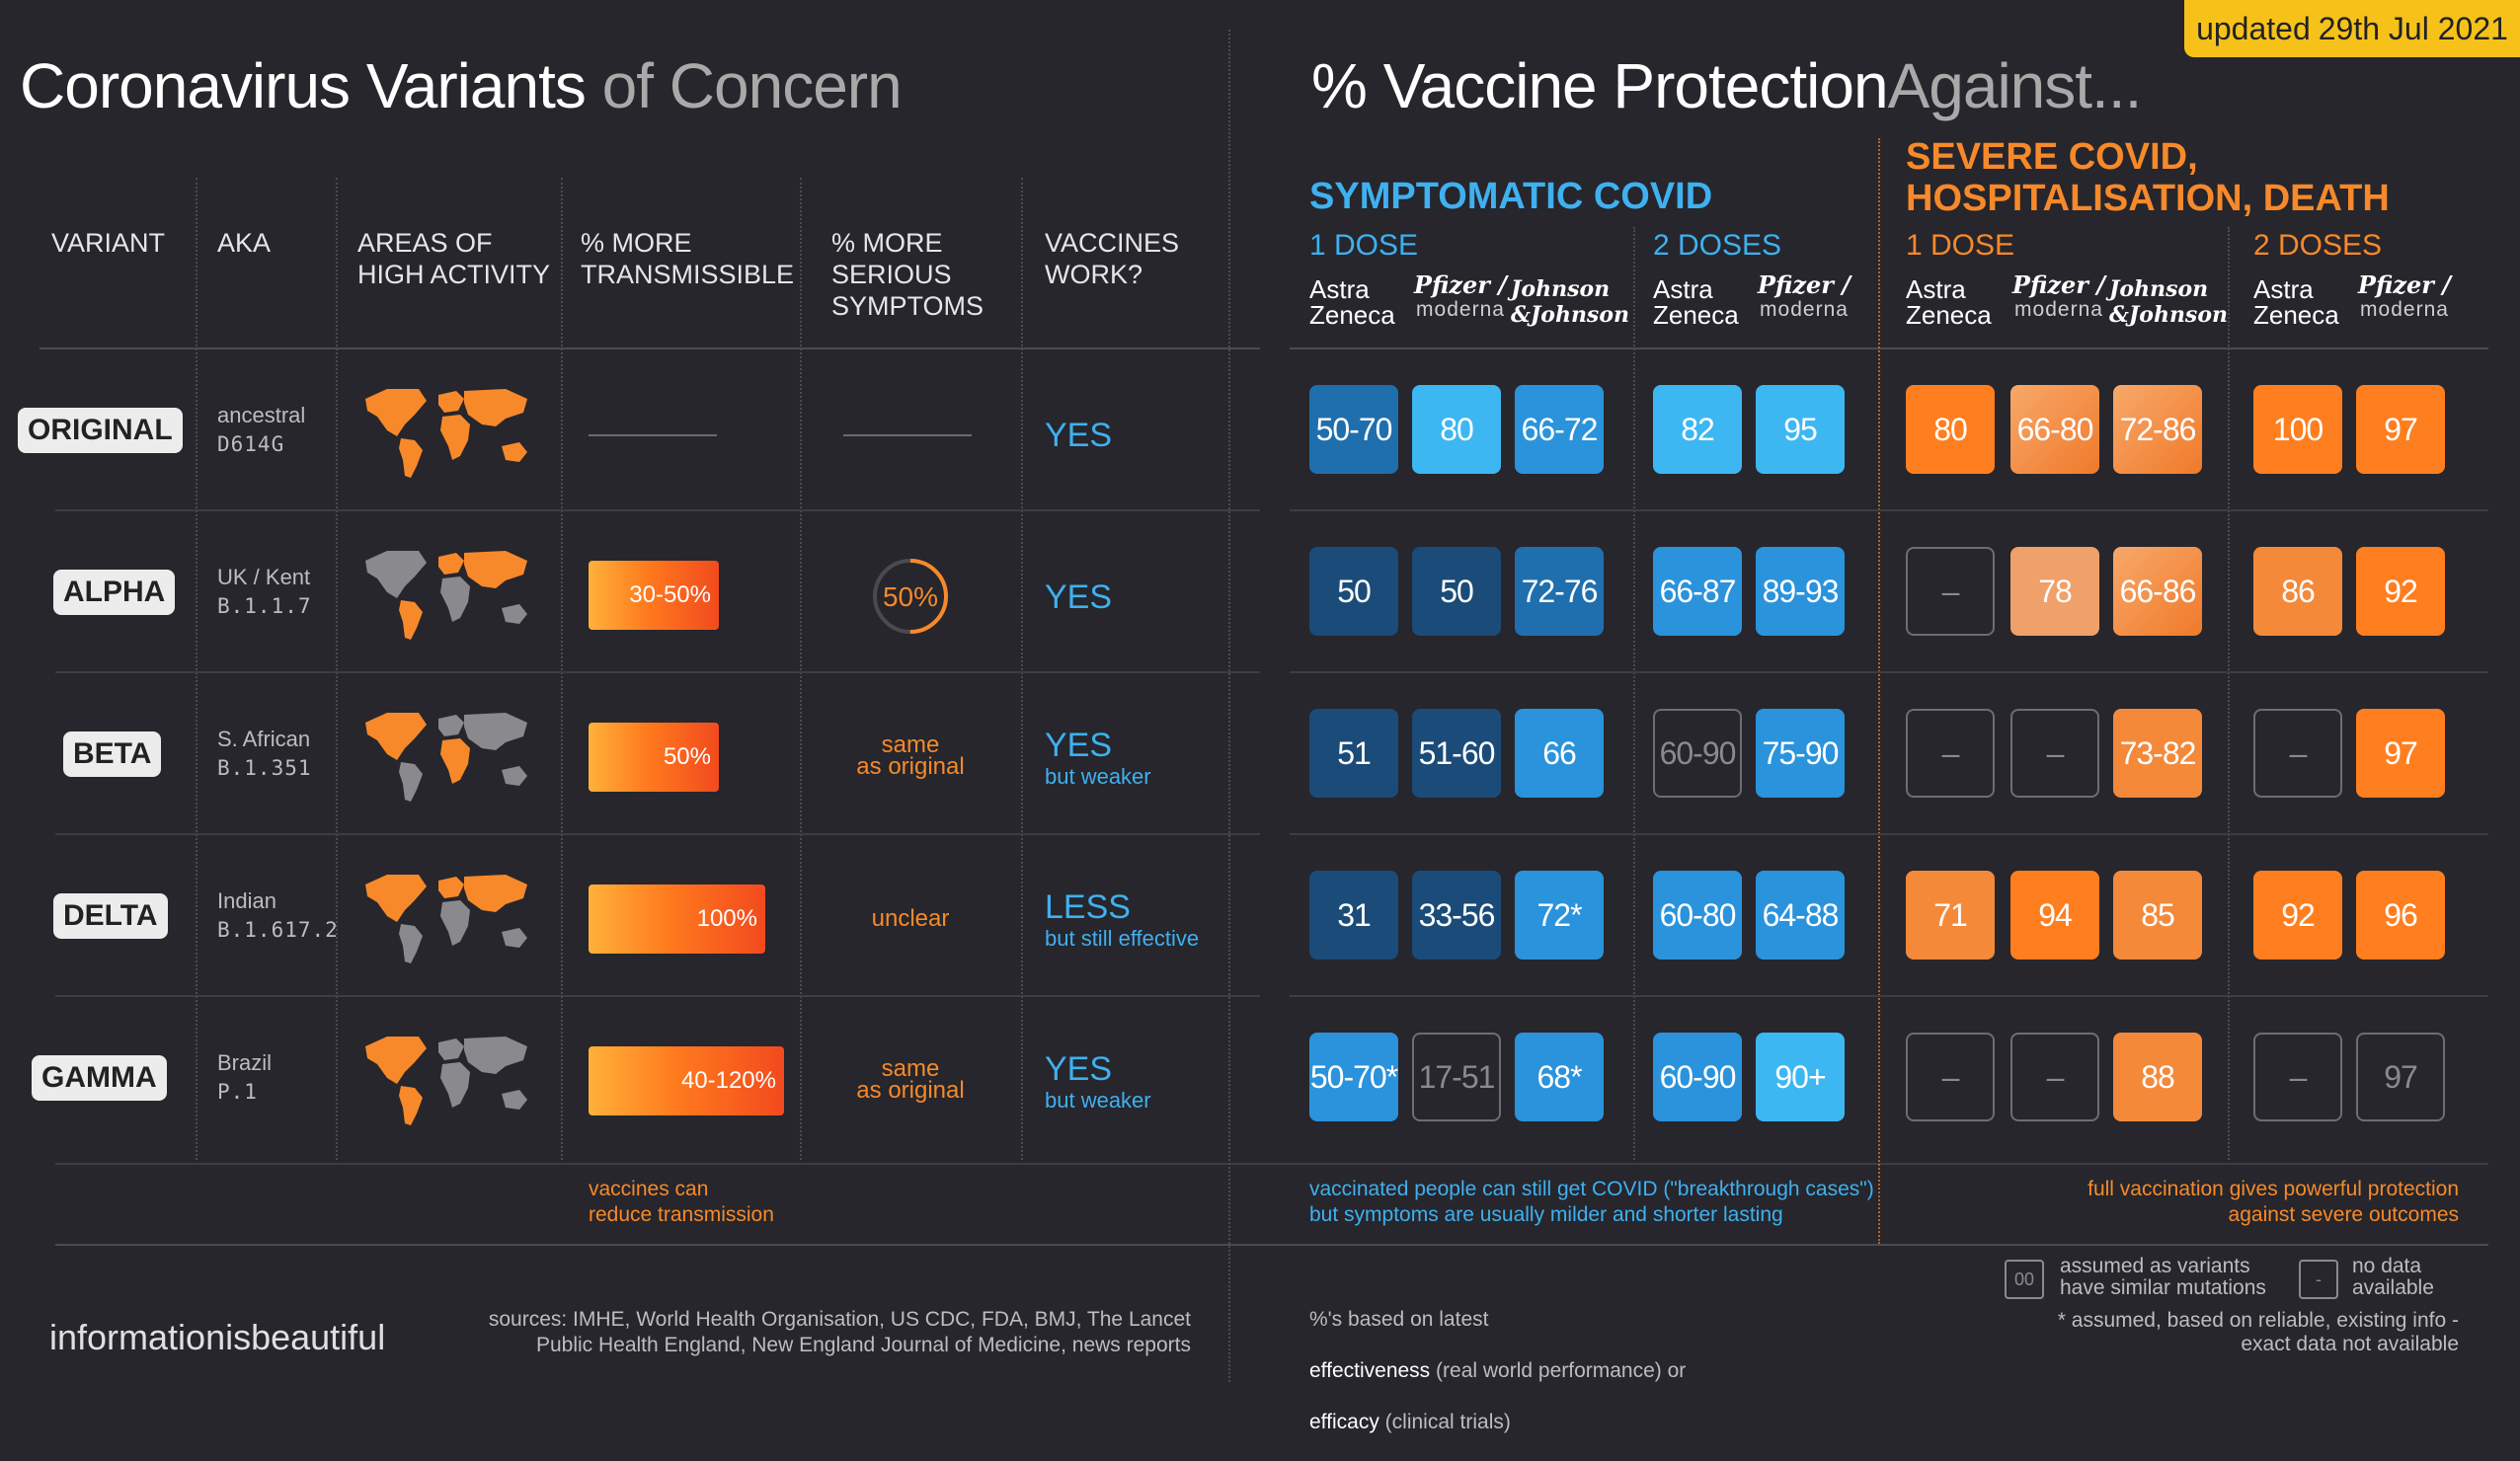 The height and width of the screenshot is (1461, 2520). I want to click on transmissible-none, so click(653, 435).